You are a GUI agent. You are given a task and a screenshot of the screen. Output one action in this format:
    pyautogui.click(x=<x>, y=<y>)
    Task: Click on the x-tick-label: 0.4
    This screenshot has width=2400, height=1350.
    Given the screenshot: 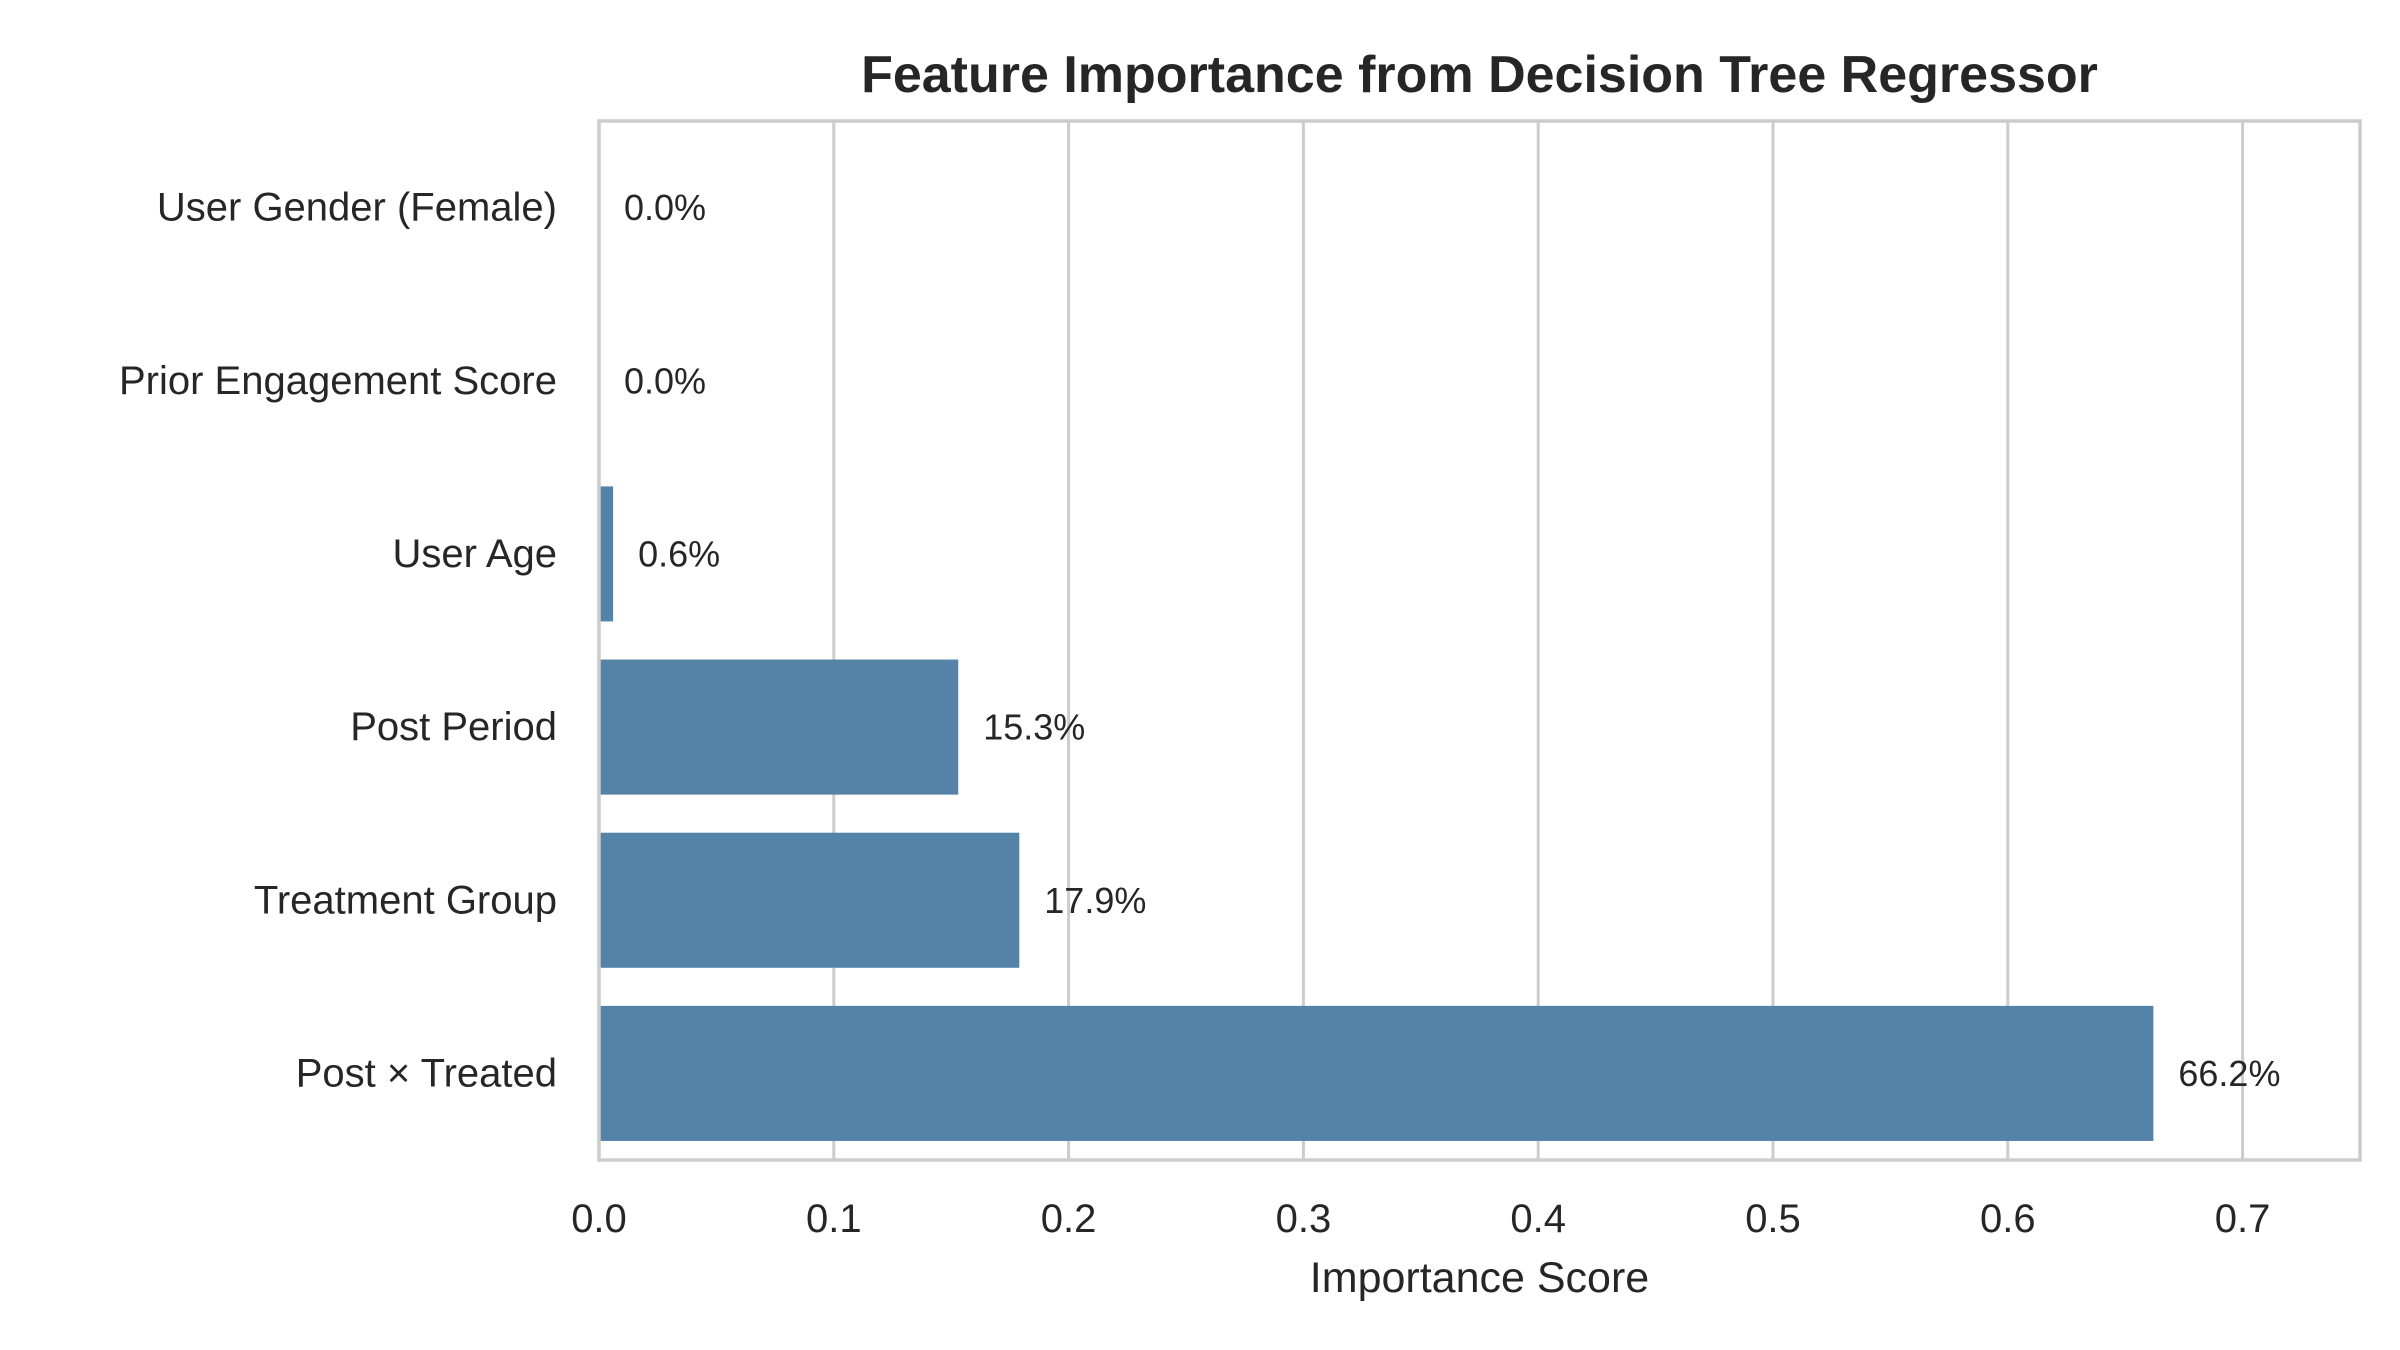 What is the action you would take?
    pyautogui.click(x=1538, y=1219)
    